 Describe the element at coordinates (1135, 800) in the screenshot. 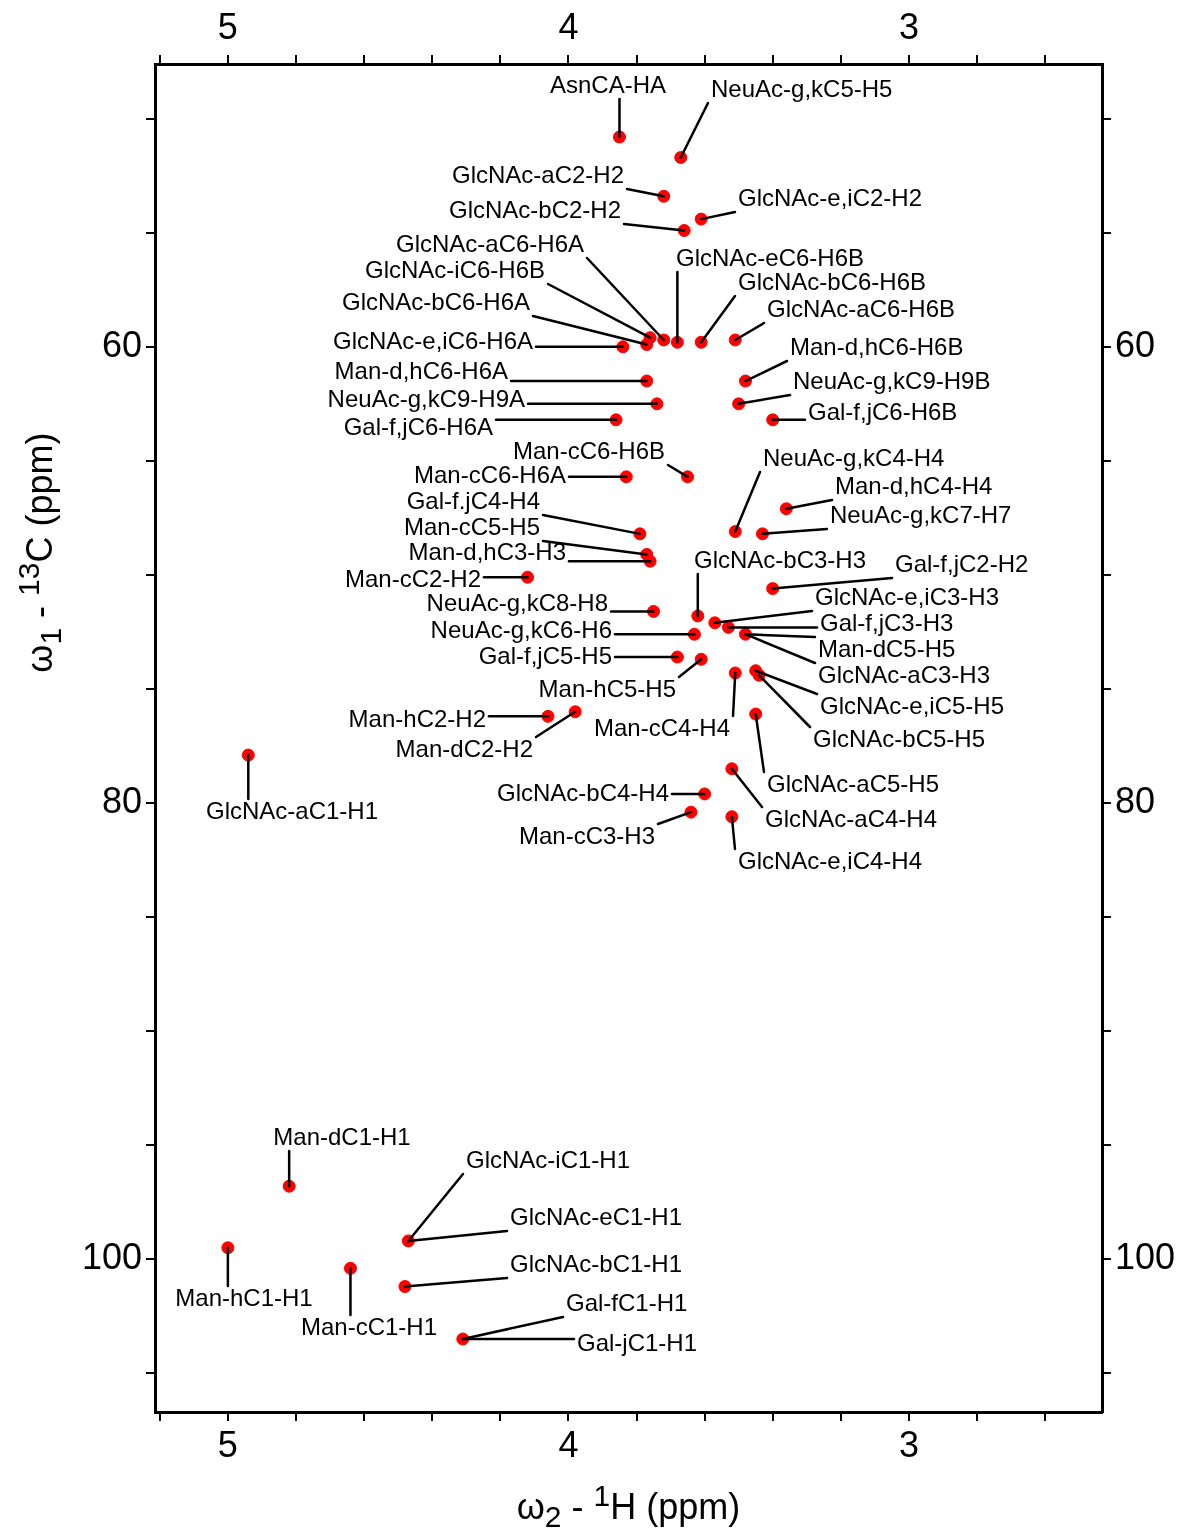

I see `y2-tick-label: 80` at that location.